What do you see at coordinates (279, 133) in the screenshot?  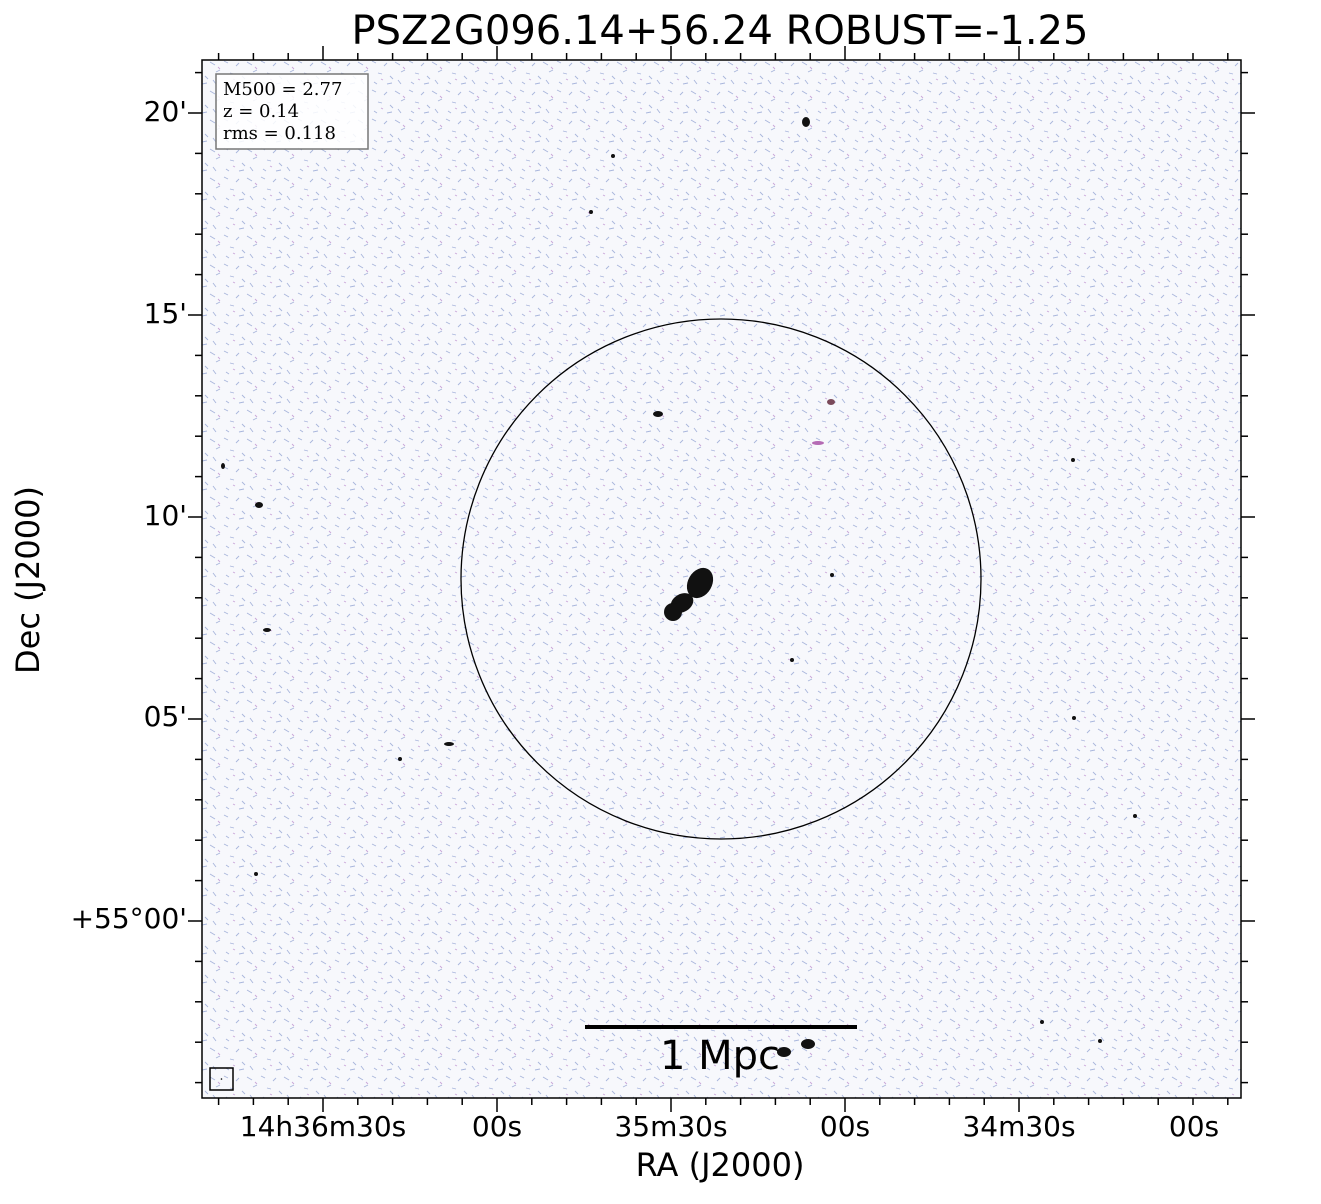 I see `info-text: rms = 0.118` at bounding box center [279, 133].